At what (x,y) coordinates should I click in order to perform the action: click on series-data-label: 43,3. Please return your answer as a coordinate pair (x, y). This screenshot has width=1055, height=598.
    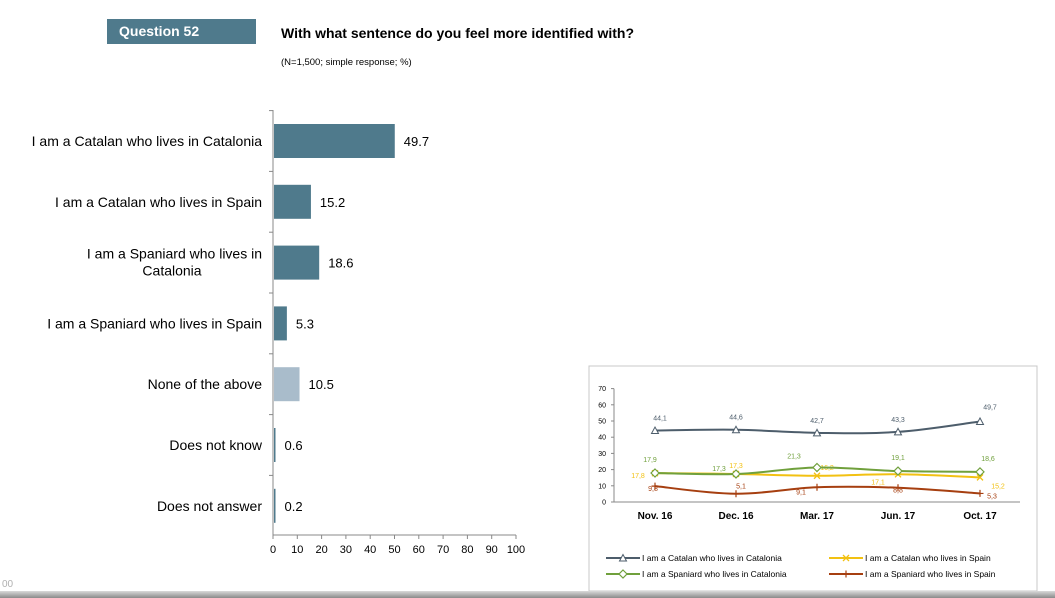
    Looking at the image, I should click on (898, 420).